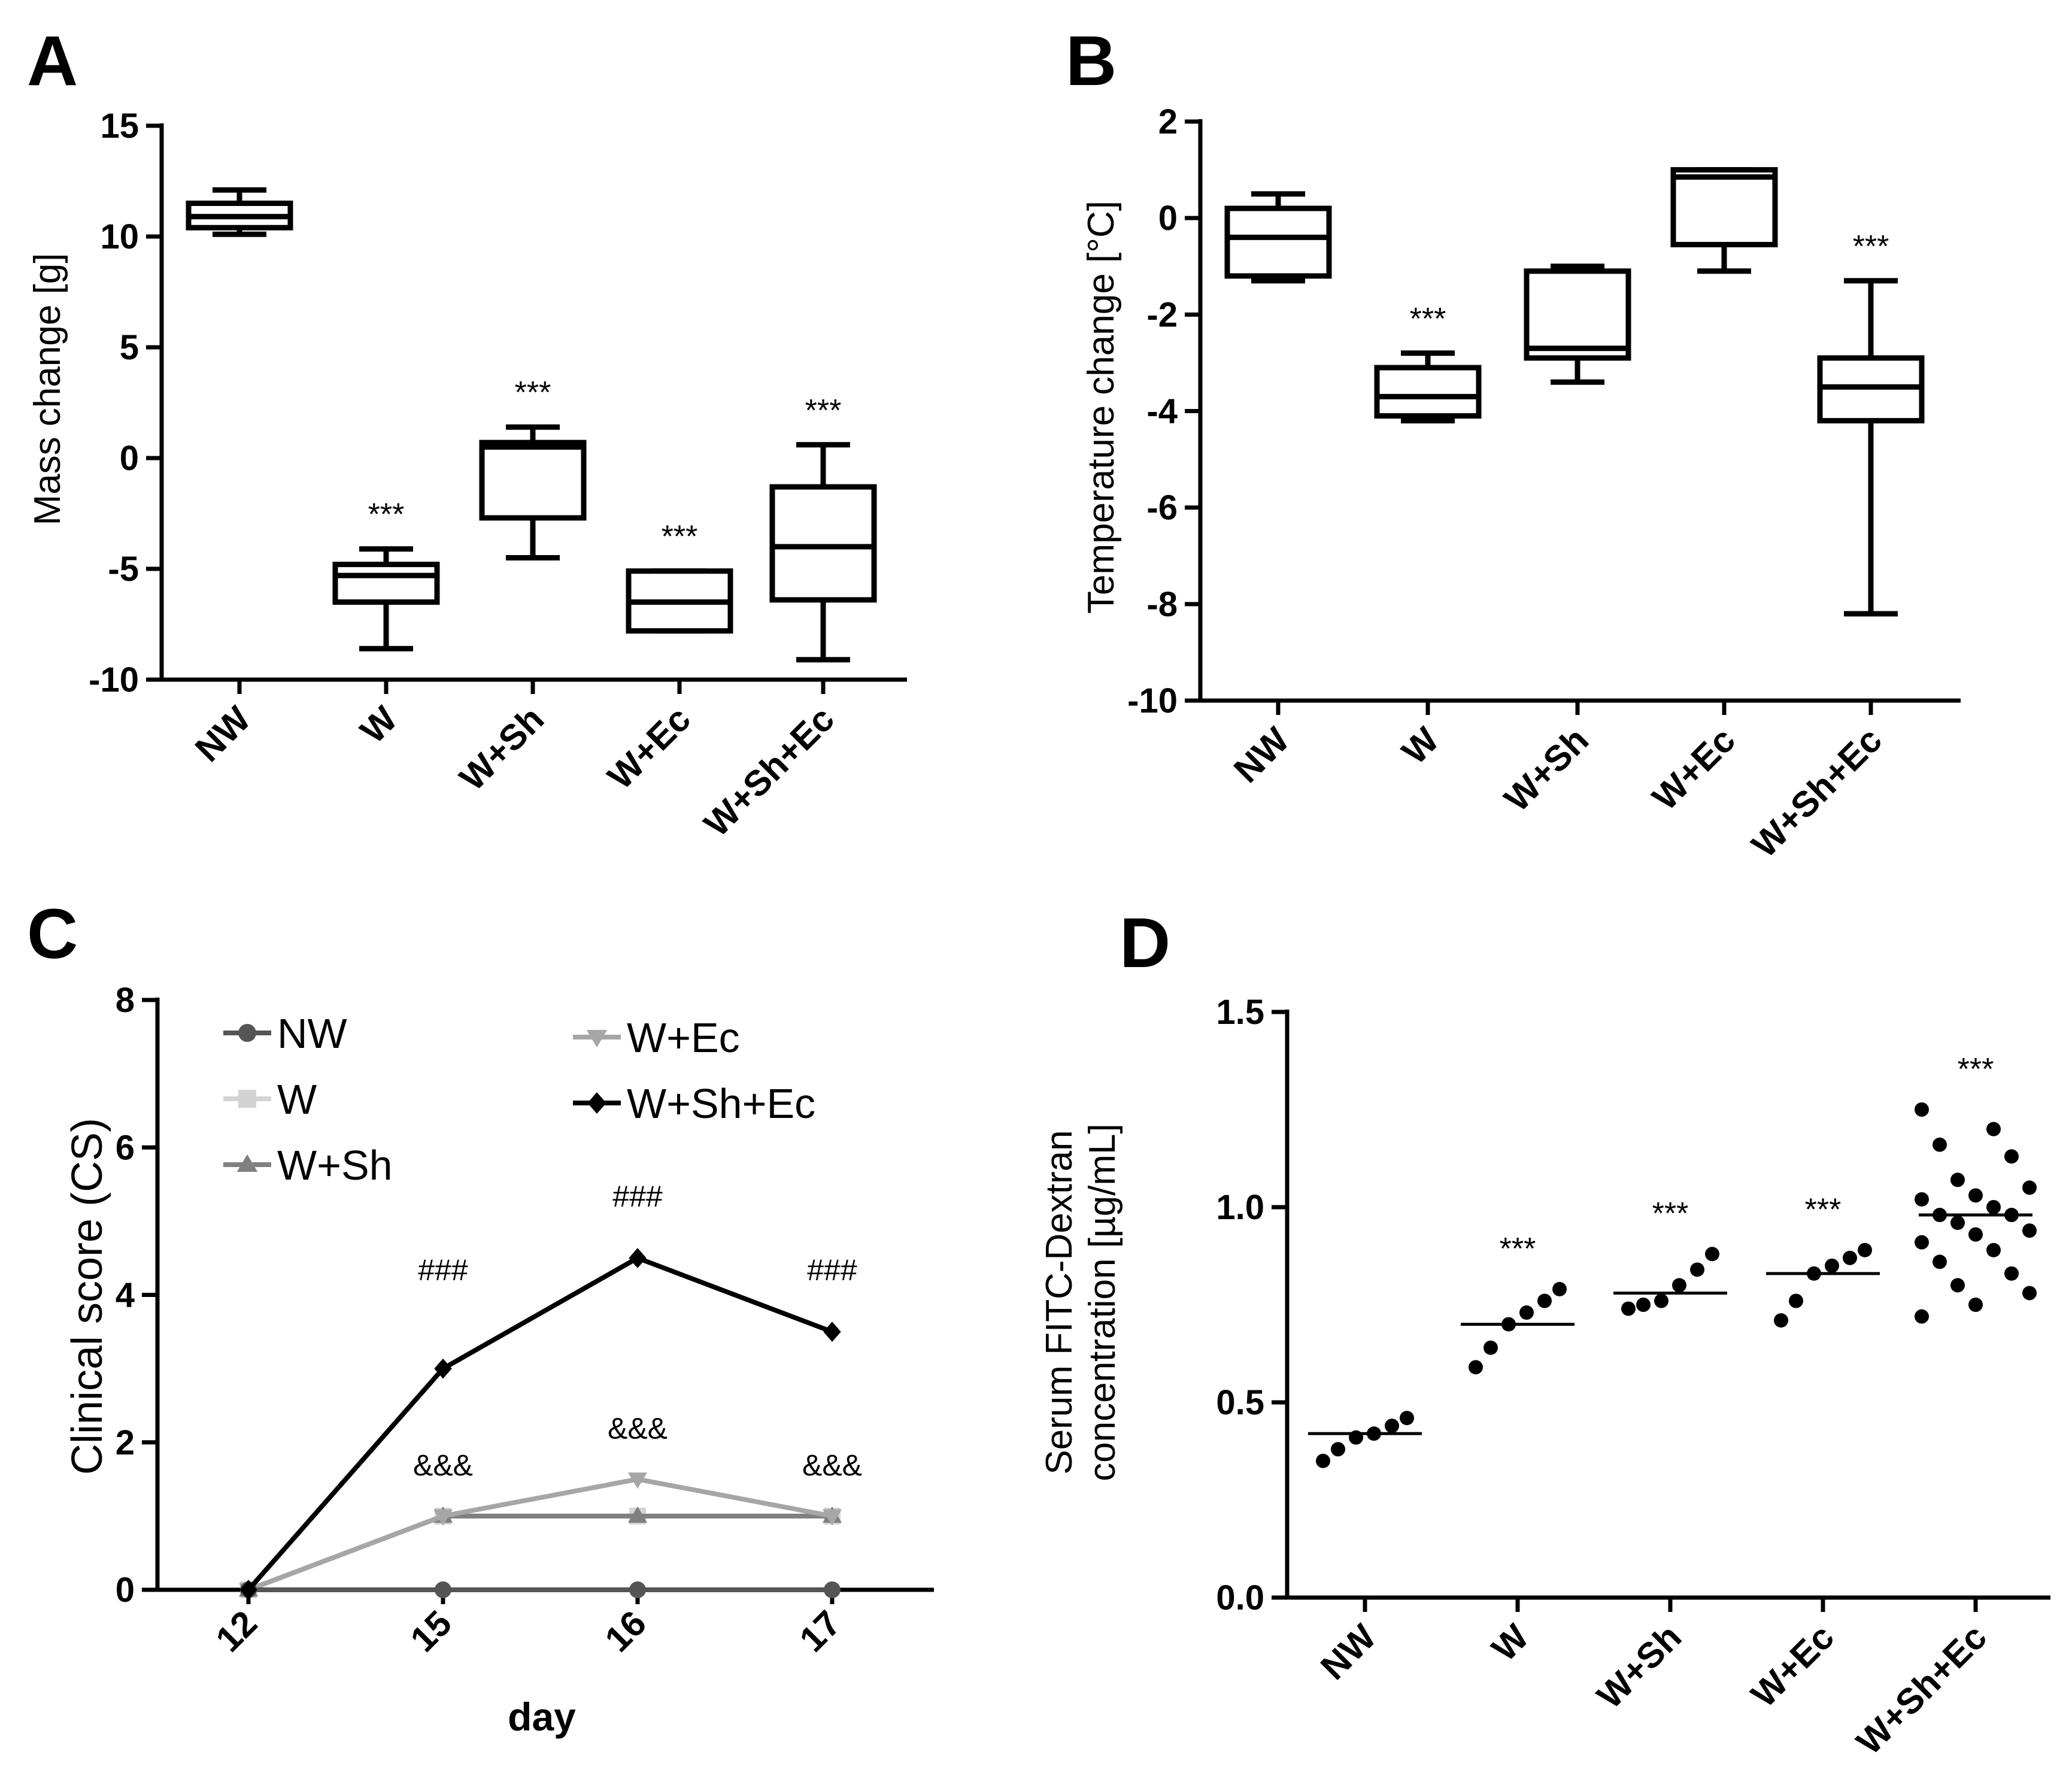  What do you see at coordinates (1670, 1281) in the screenshot?
I see `panel-d-group-w-sh` at bounding box center [1670, 1281].